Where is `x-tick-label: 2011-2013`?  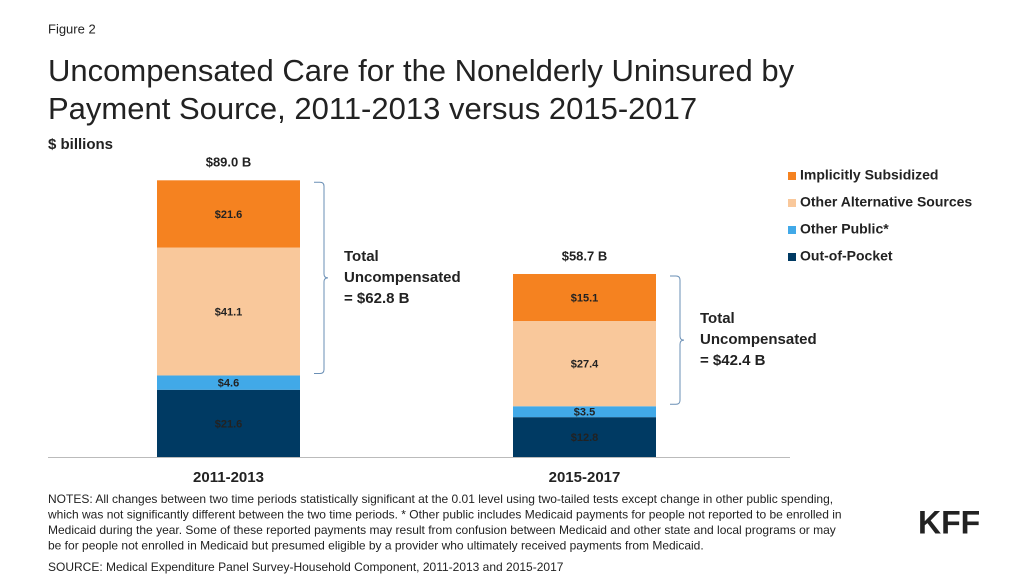 x-tick-label: 2011-2013 is located at coordinates (228, 477).